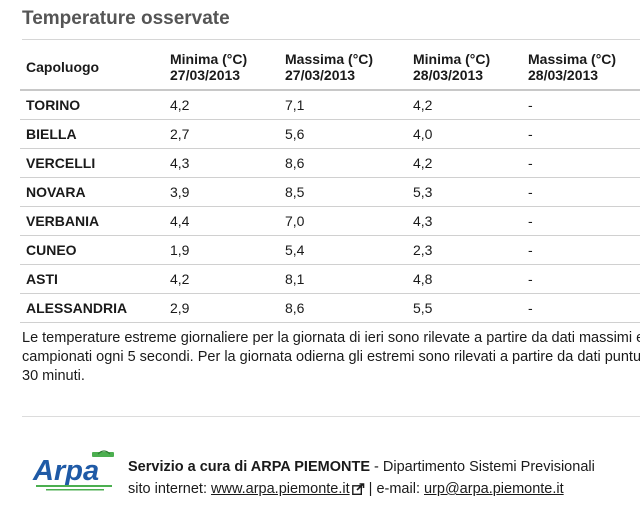 This screenshot has width=640, height=513. What do you see at coordinates (92, 279) in the screenshot?
I see `city-name: ASTI` at bounding box center [92, 279].